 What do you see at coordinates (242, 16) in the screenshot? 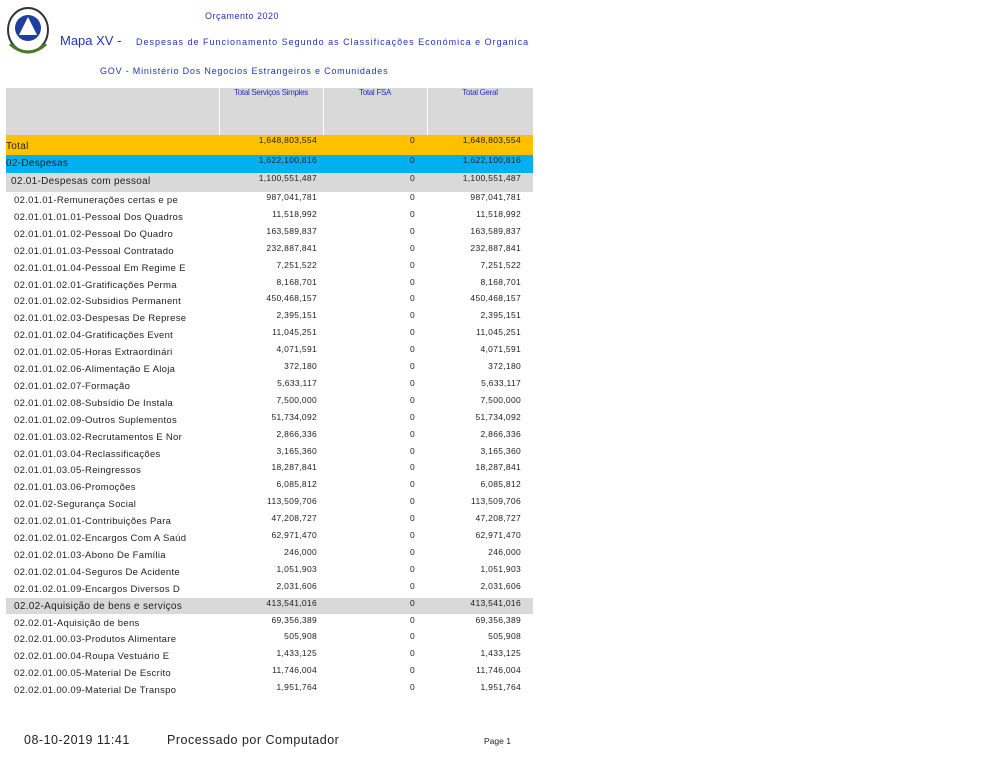
I see `budget-year: Orçamento 2020` at bounding box center [242, 16].